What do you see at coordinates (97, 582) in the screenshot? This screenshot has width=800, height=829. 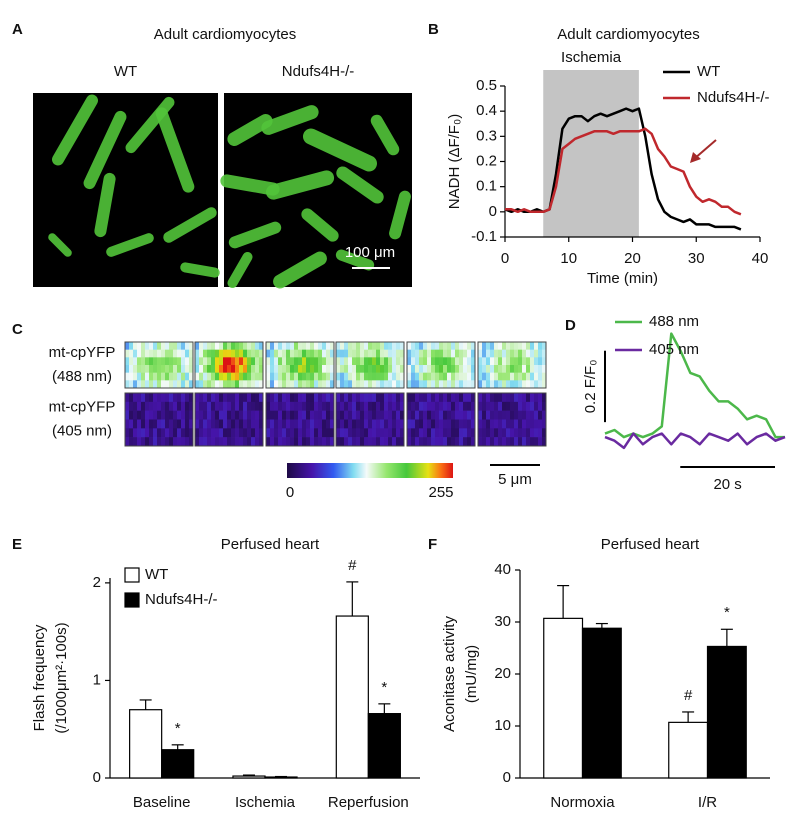 I see `y-tick-label: 2` at bounding box center [97, 582].